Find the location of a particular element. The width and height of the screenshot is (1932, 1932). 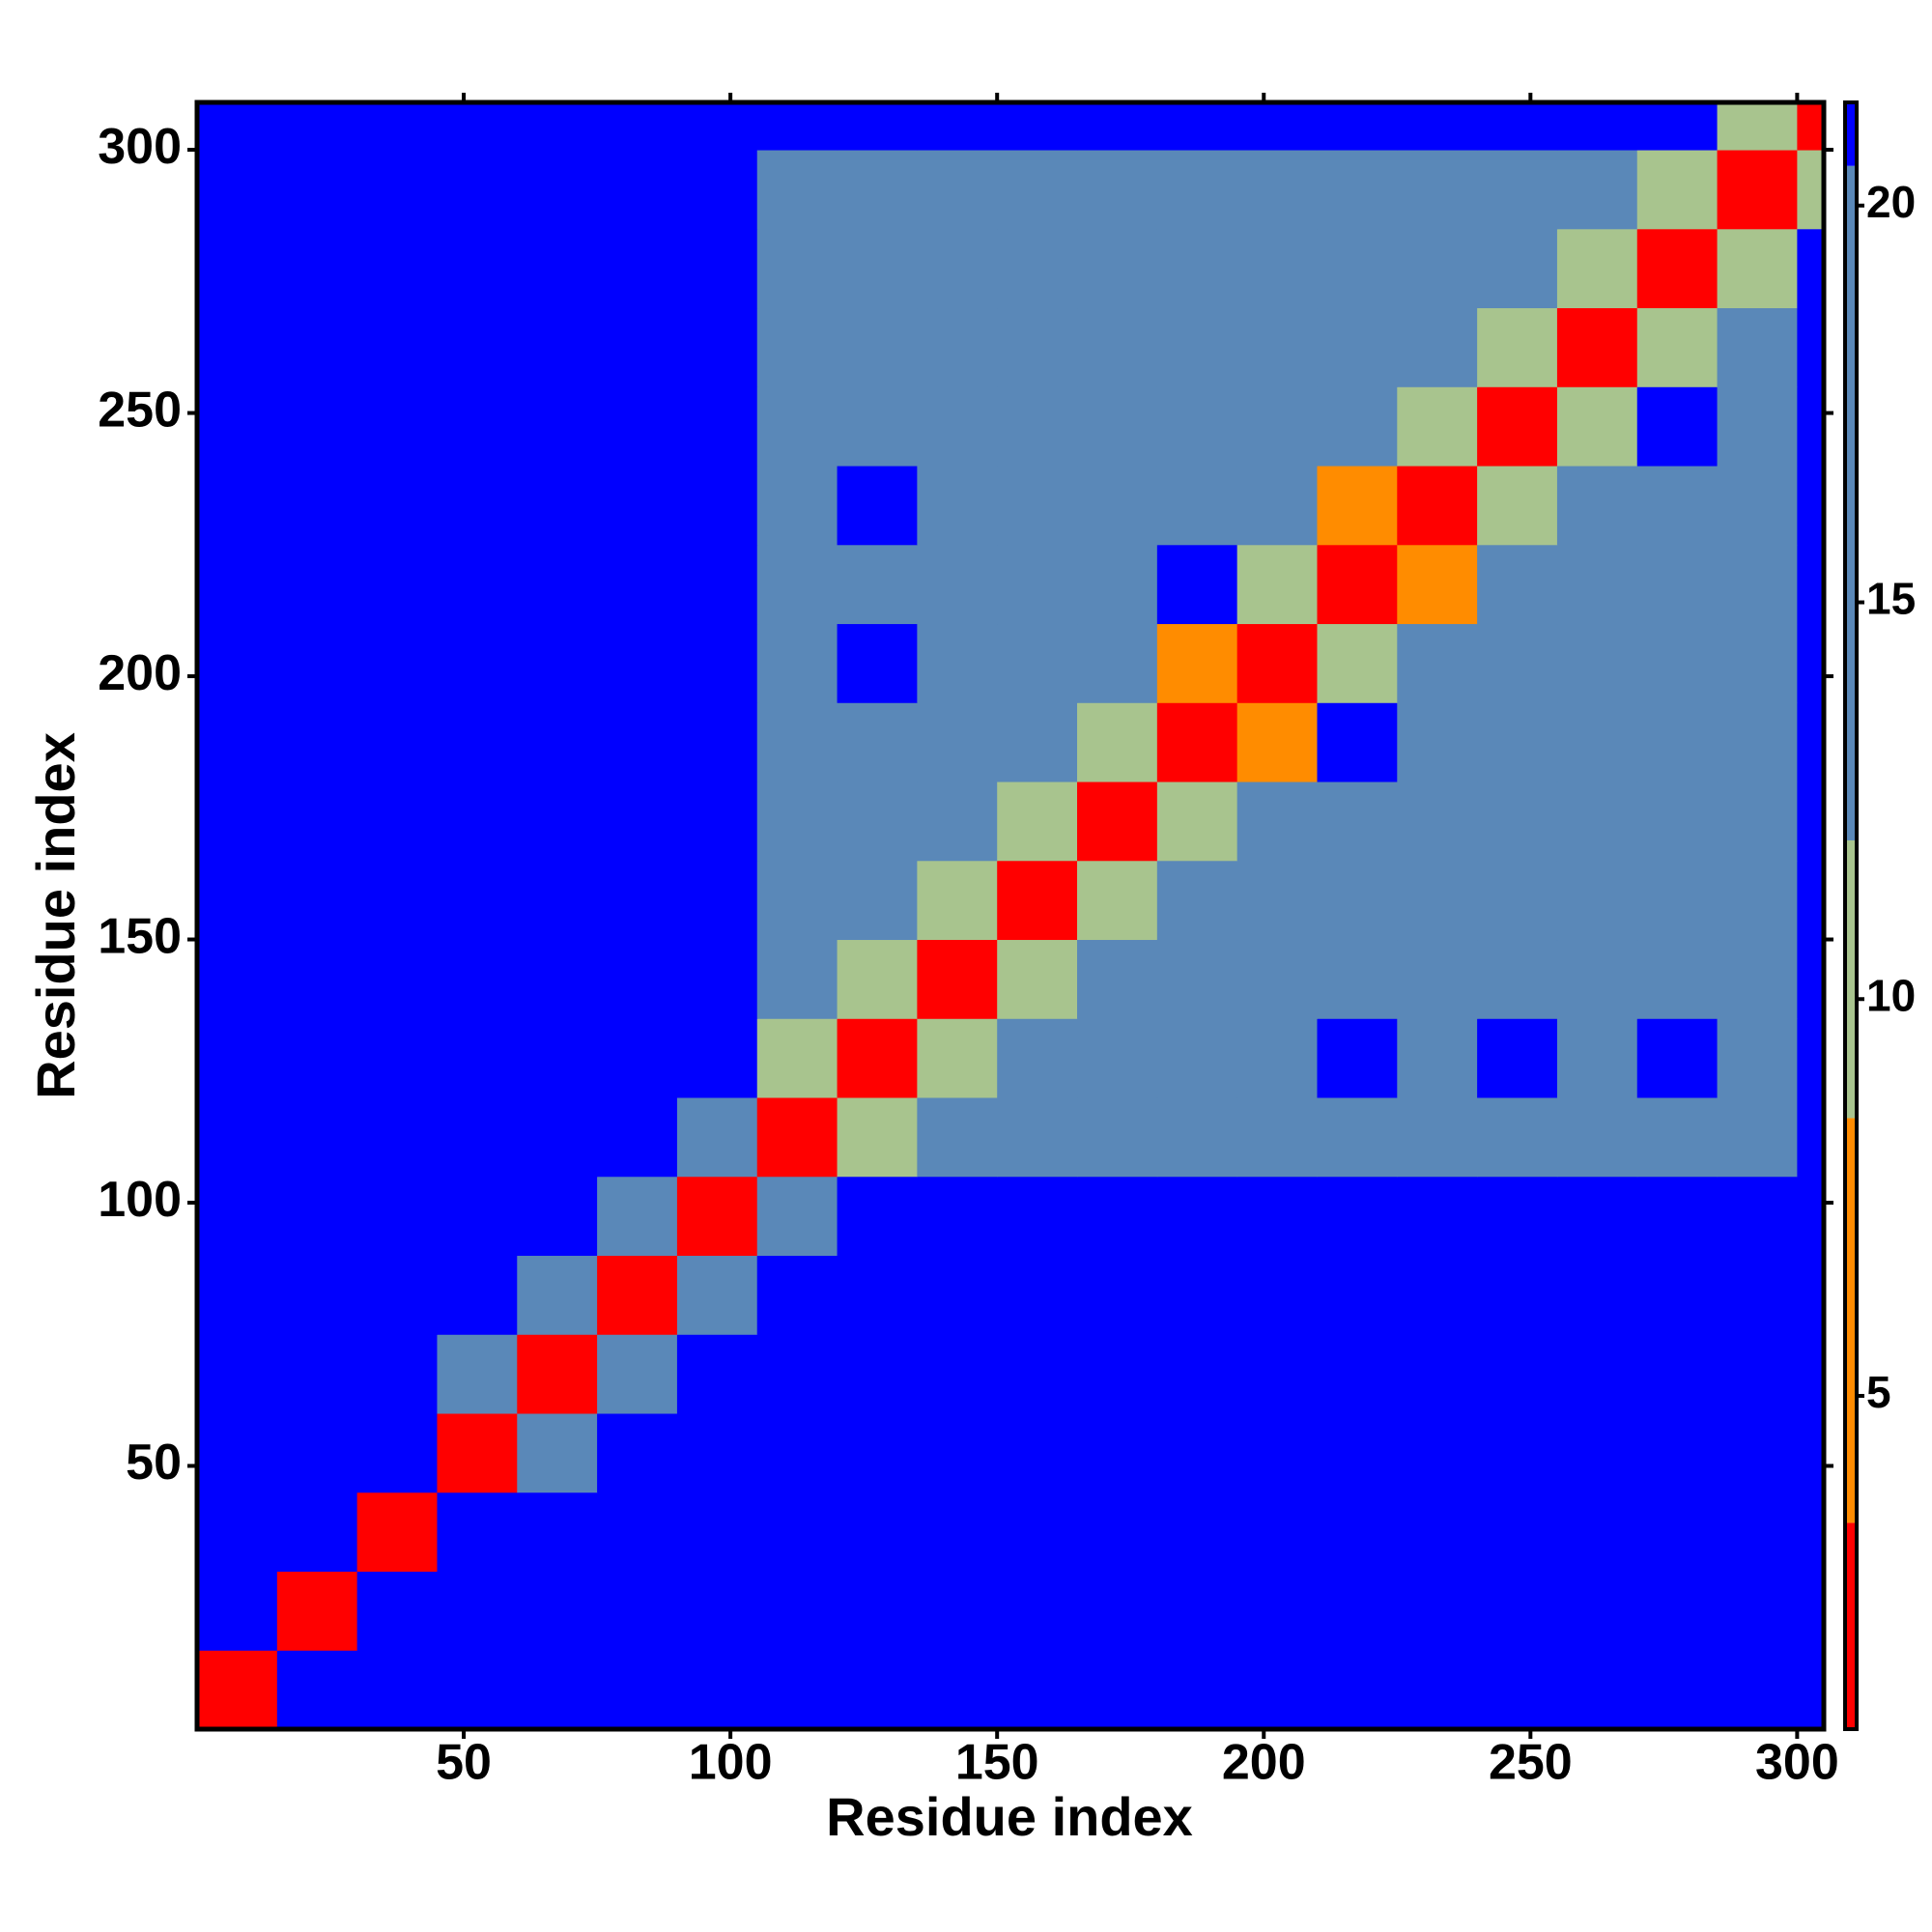

colorbar-frame is located at coordinates (1851, 915).